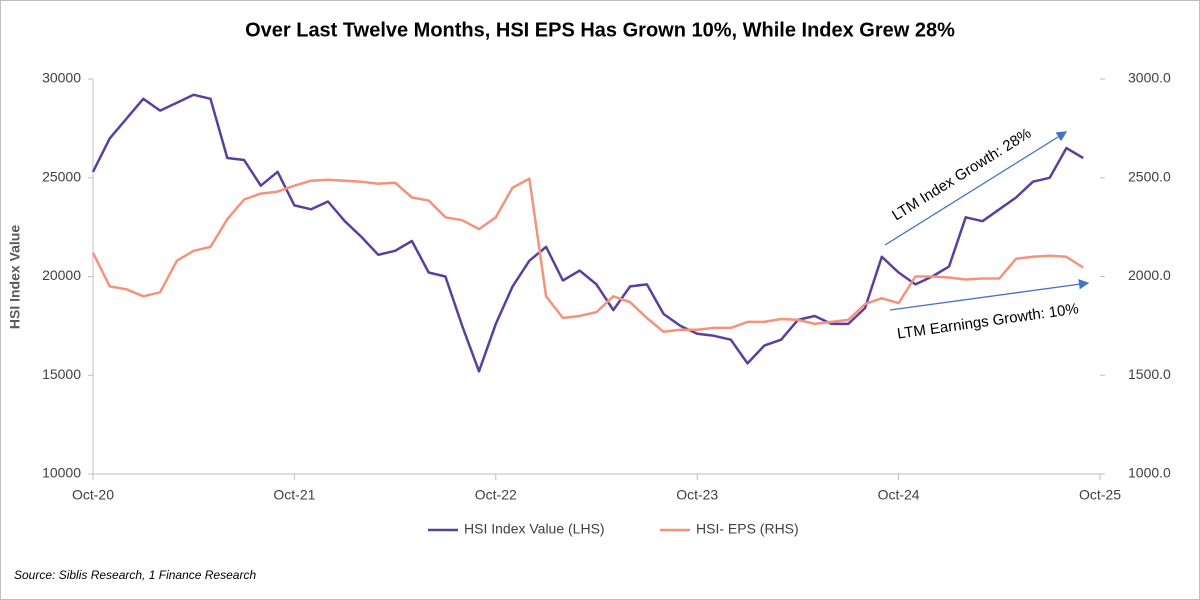  What do you see at coordinates (899, 495) in the screenshot?
I see `x-tick-label: Oct-24` at bounding box center [899, 495].